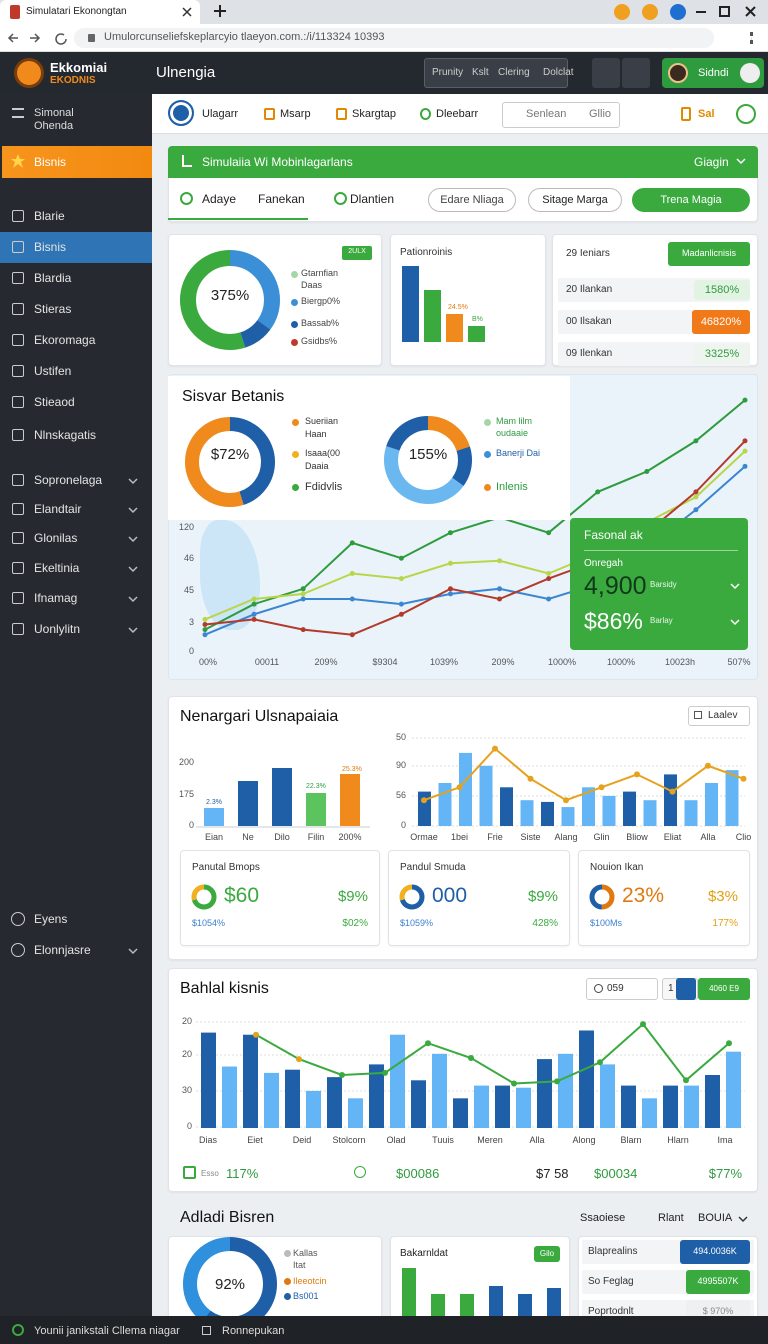  What do you see at coordinates (706, 114) in the screenshot?
I see `toolbar-action: Sal` at bounding box center [706, 114].